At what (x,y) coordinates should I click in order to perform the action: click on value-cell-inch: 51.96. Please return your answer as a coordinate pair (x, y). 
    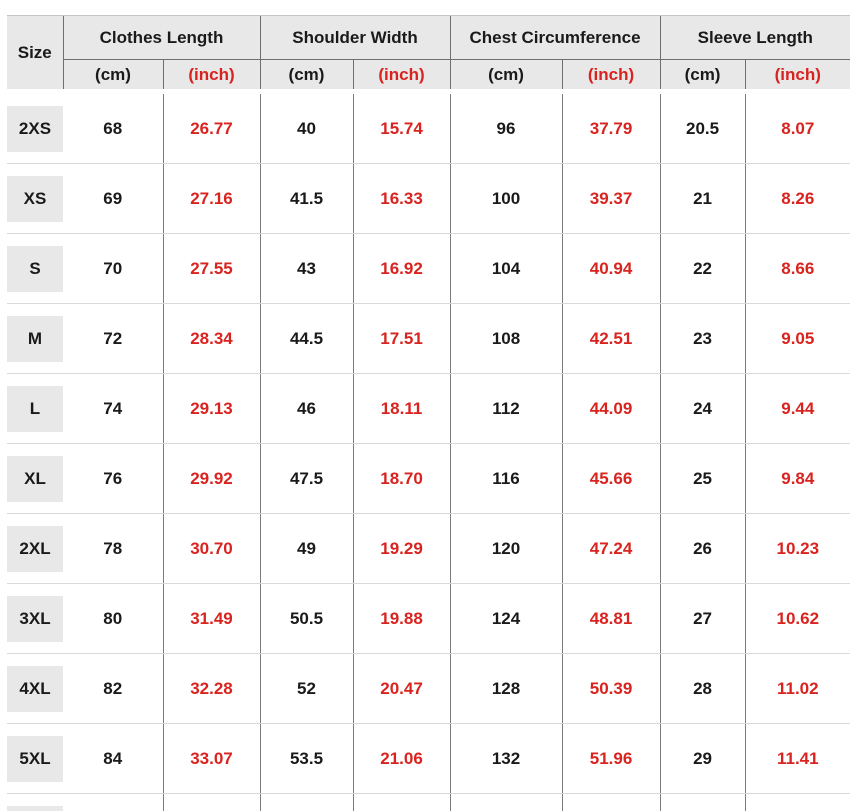
    Looking at the image, I should click on (611, 758).